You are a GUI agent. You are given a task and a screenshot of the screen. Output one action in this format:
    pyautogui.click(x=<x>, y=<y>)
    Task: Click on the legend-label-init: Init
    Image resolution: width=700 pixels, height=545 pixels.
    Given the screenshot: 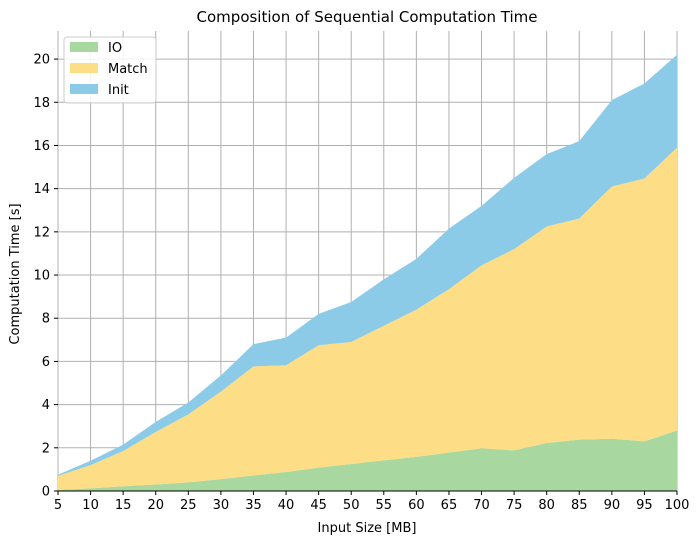 What is the action you would take?
    pyautogui.click(x=118, y=90)
    